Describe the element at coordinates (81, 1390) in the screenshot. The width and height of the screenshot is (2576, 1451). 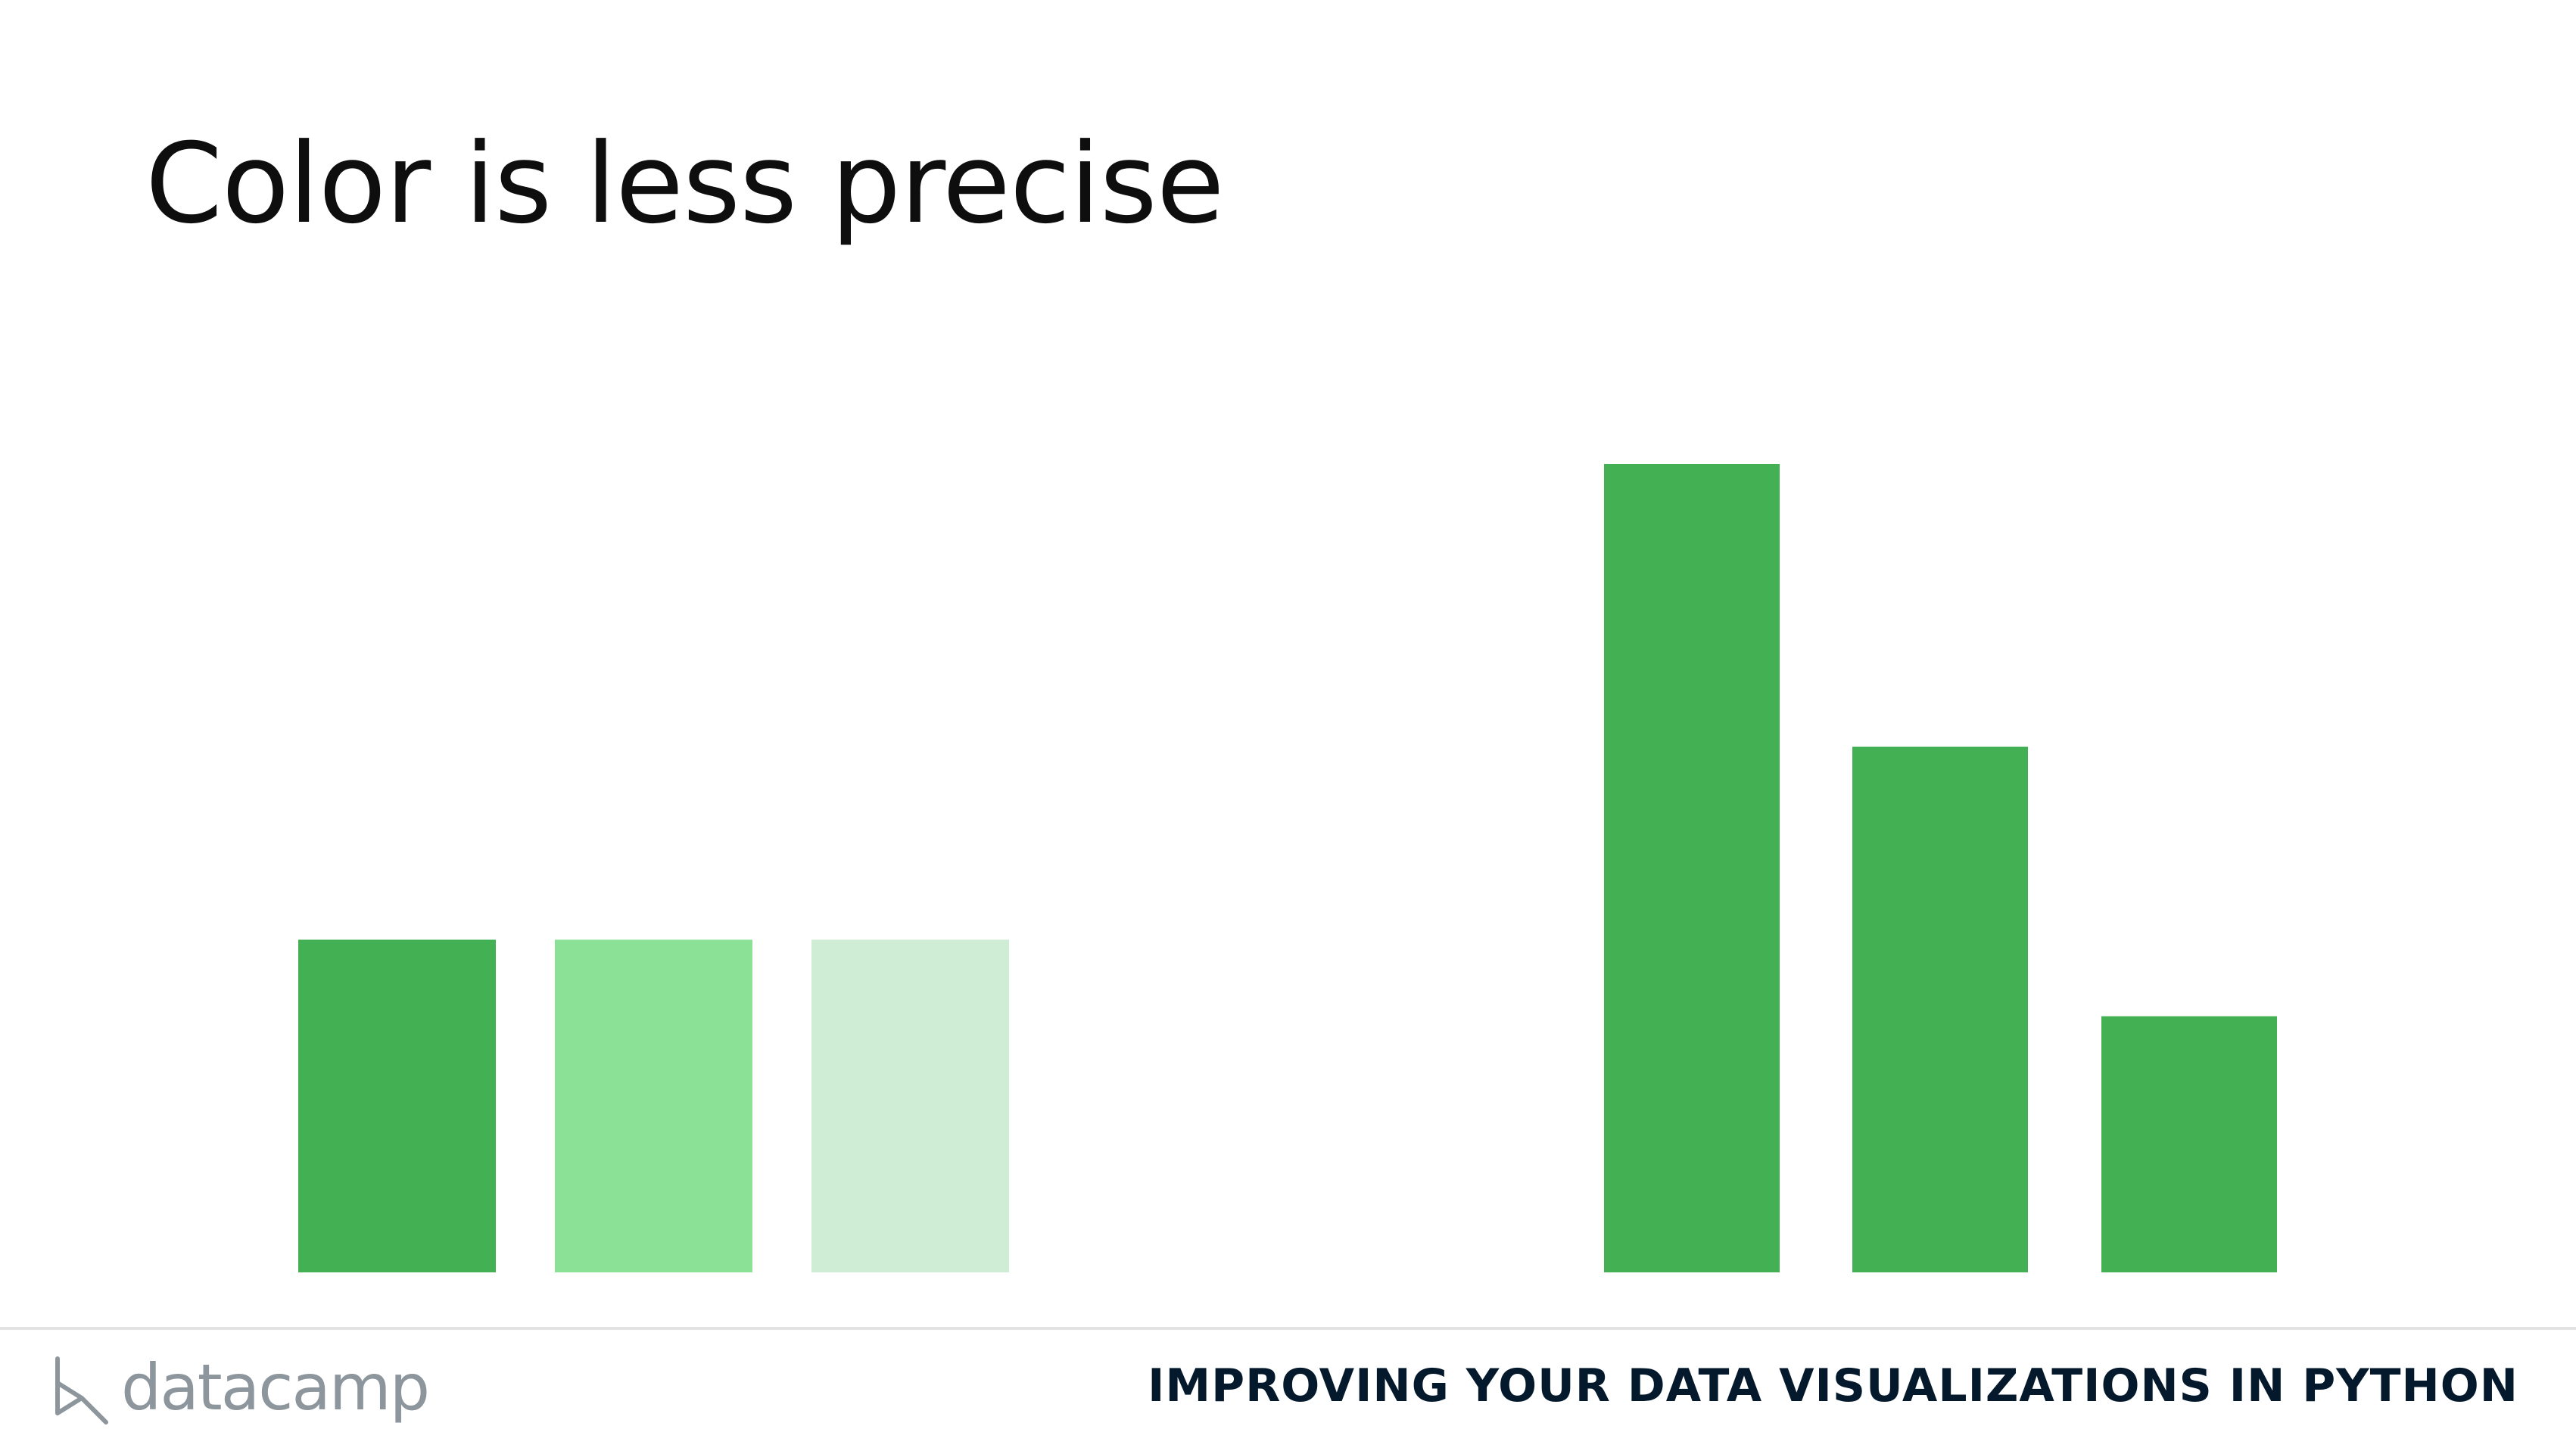
I see `datacamp-logo-icon` at that location.